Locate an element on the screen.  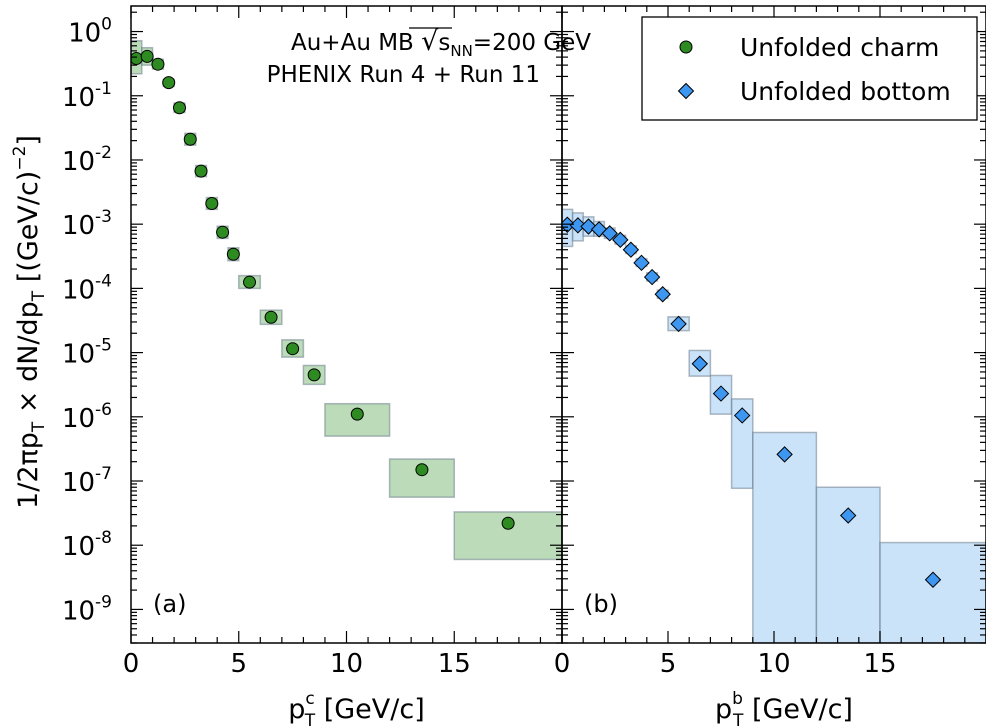
x-axis-label-sup: c is located at coordinates (309, 699).